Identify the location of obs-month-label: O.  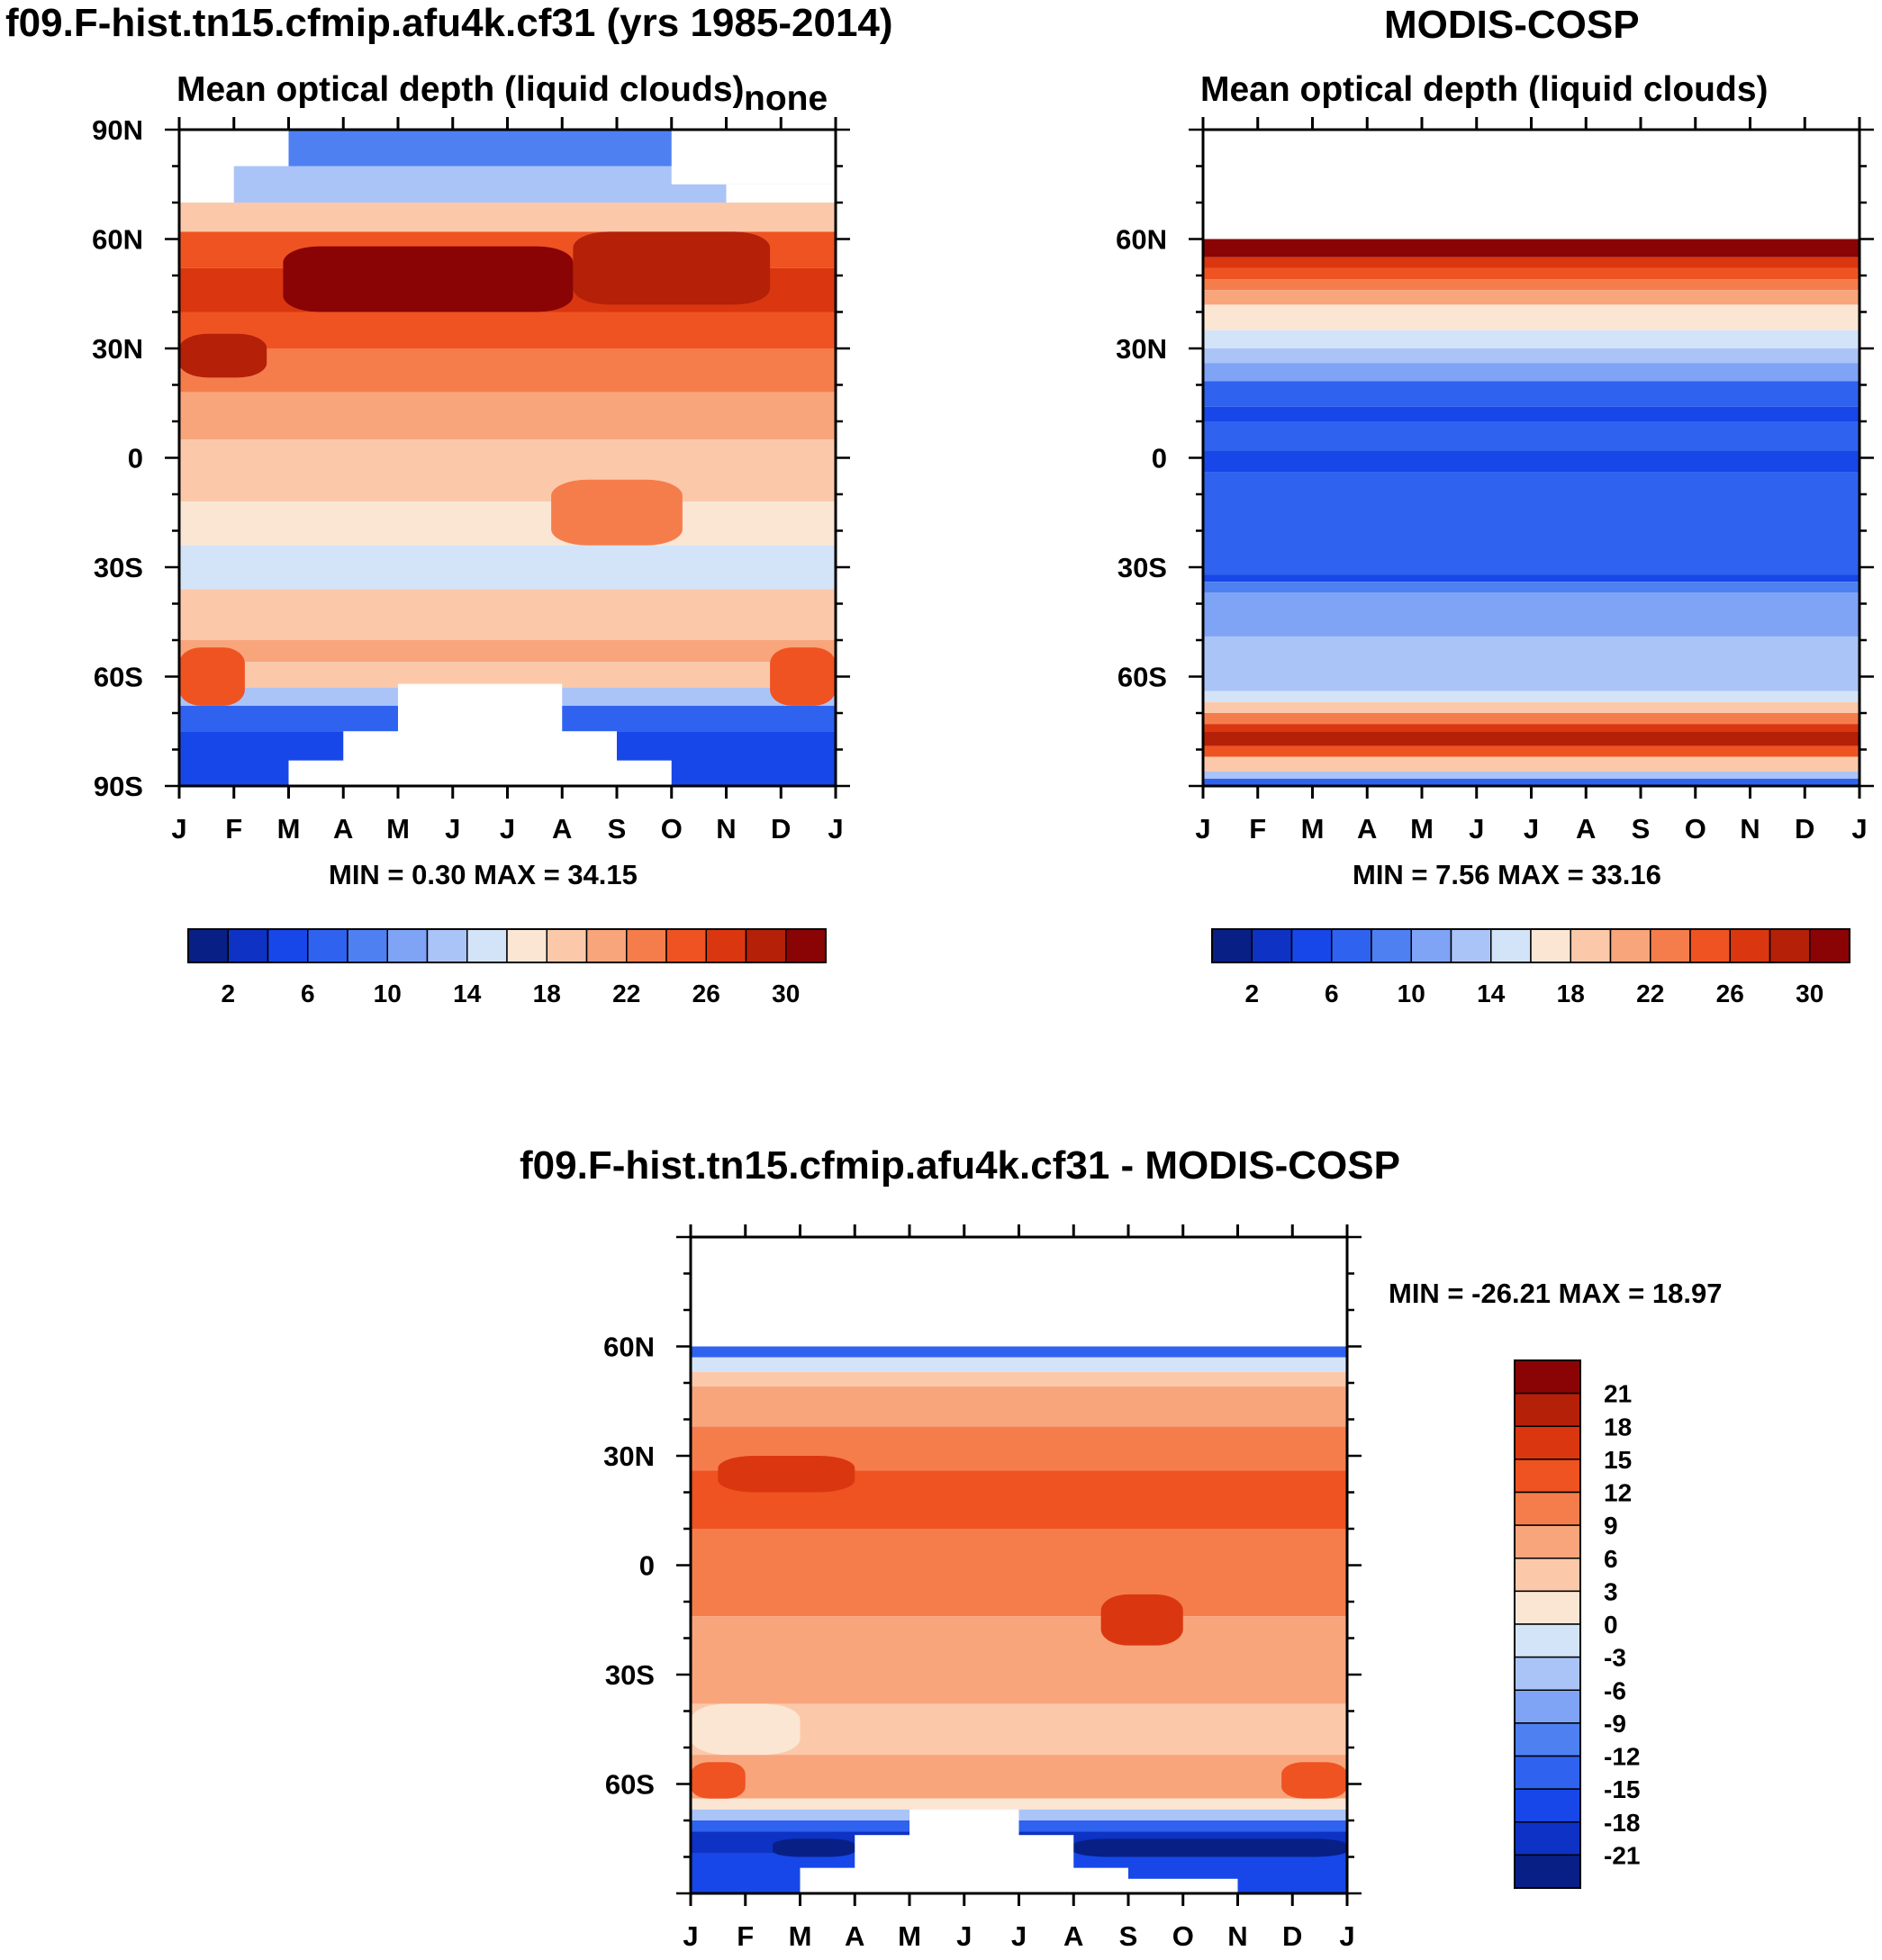
(1695, 829).